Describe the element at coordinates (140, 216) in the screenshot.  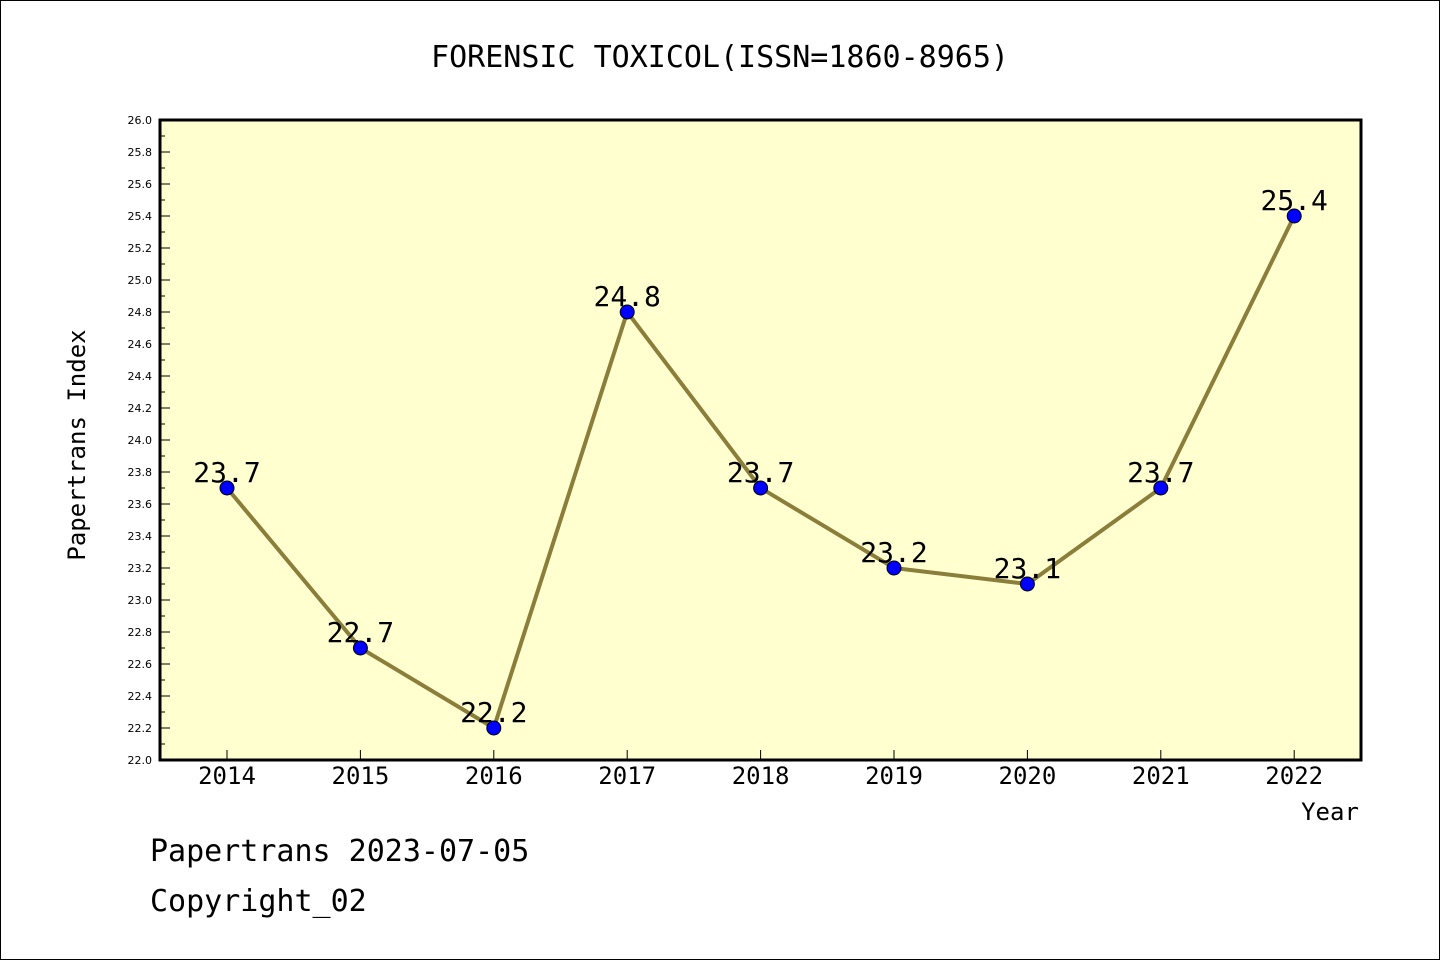
I see `y-tick-label: 25.4` at that location.